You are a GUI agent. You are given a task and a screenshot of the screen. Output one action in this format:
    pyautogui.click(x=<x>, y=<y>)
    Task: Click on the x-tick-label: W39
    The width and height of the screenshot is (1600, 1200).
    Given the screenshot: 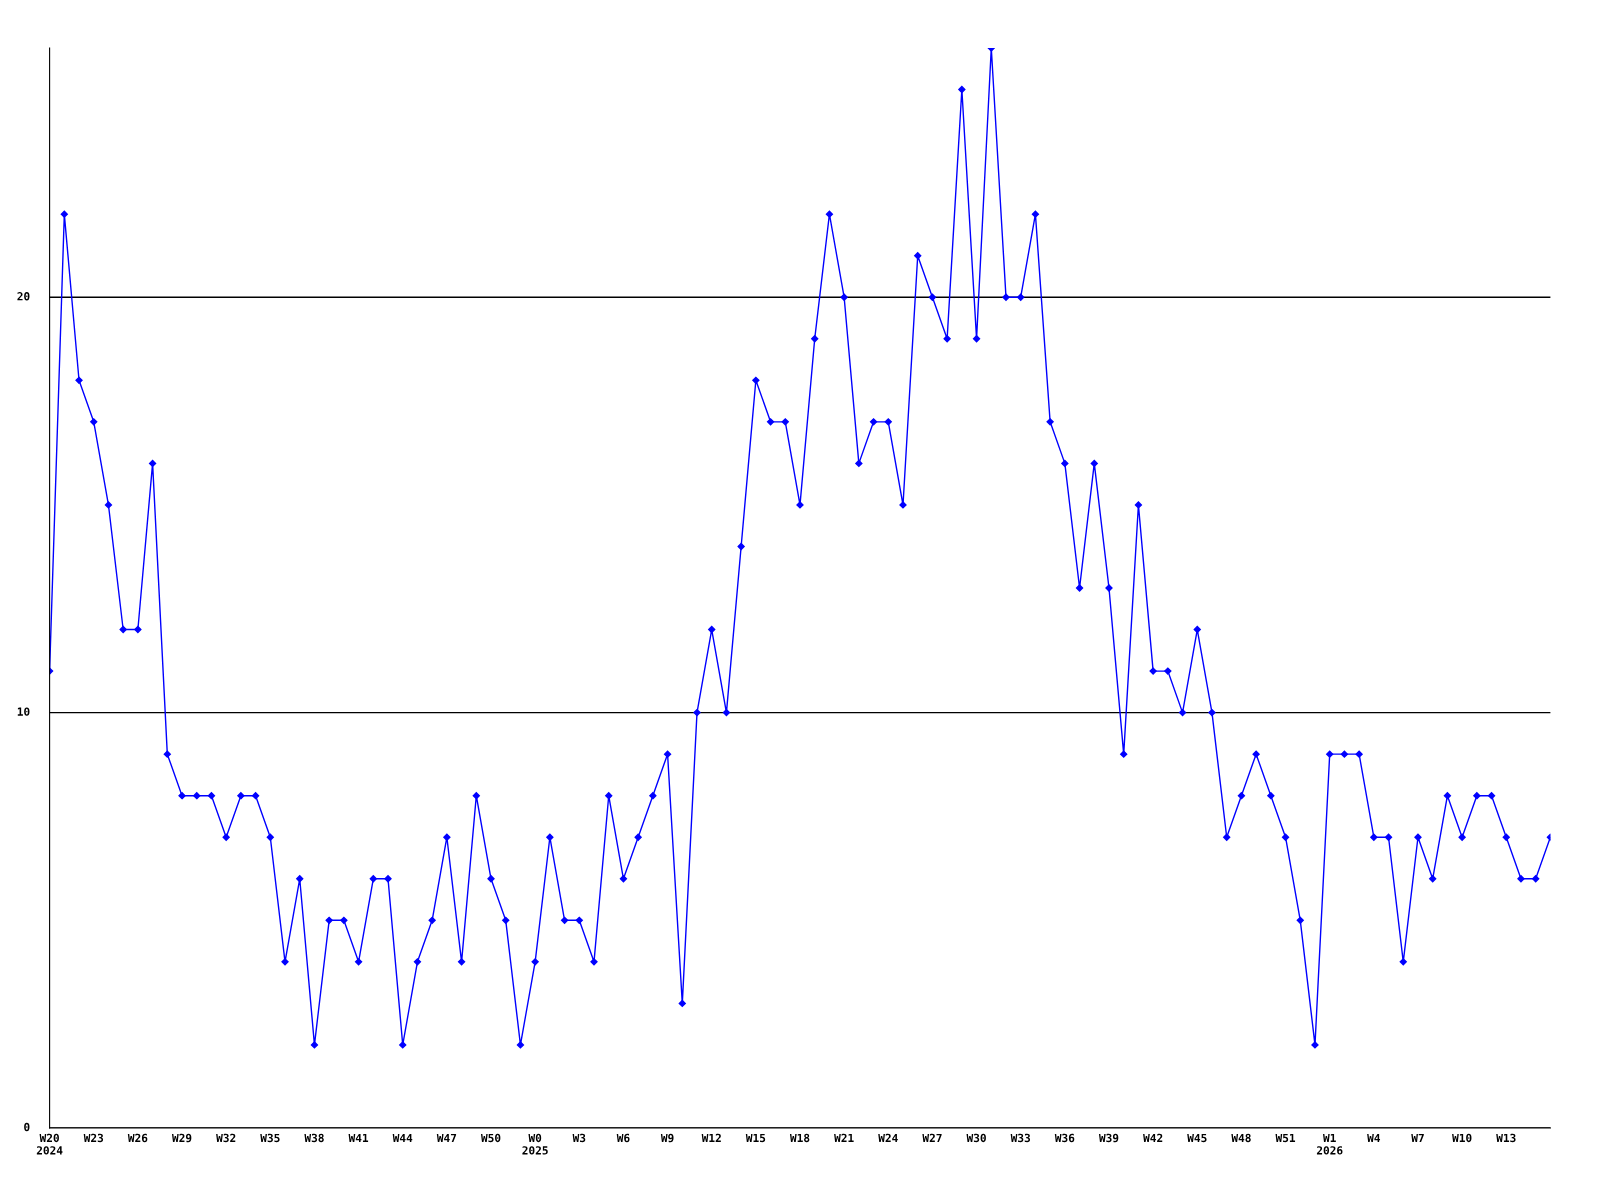 What is the action you would take?
    pyautogui.click(x=1108, y=1138)
    